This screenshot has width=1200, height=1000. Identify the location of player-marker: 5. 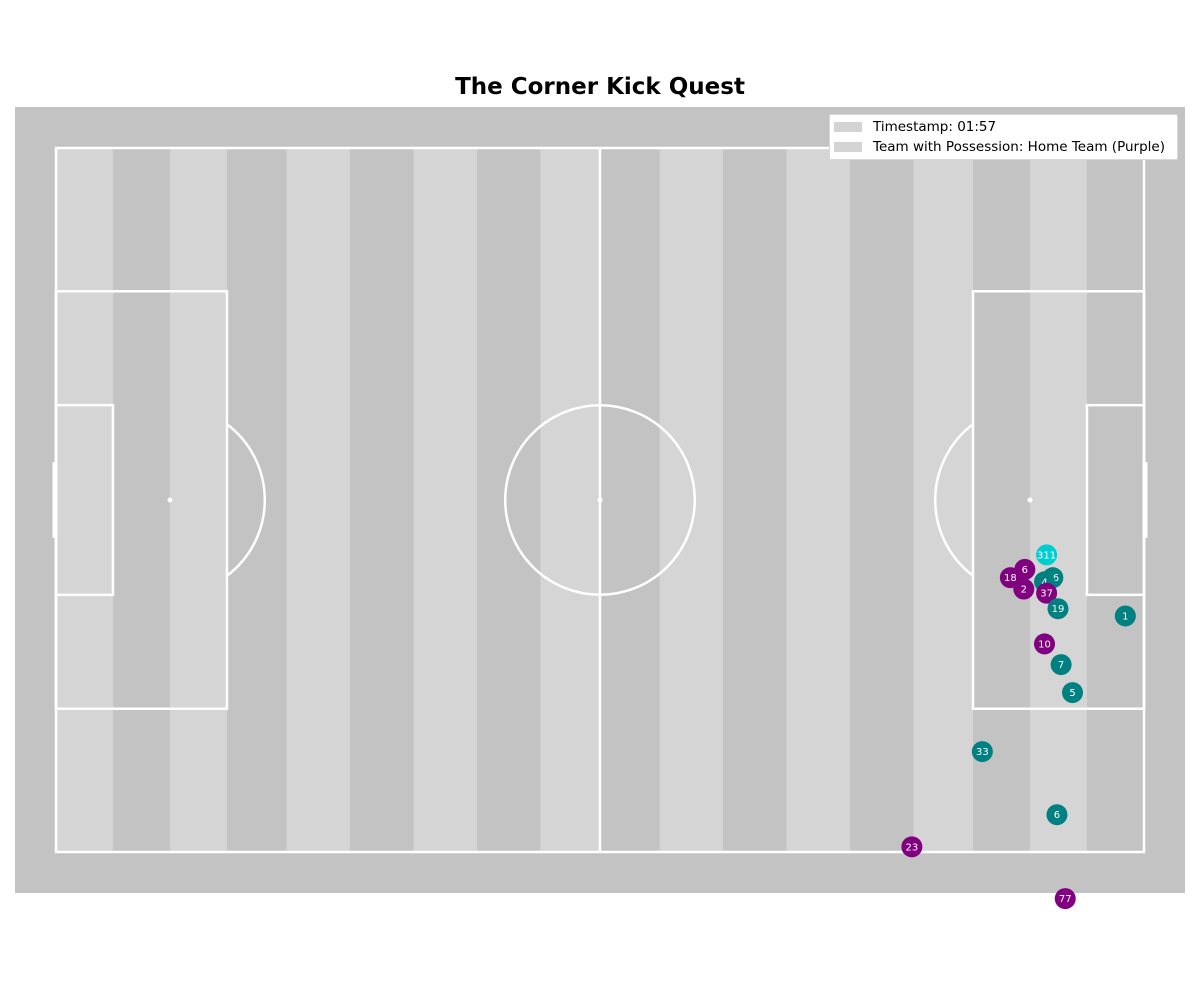
(1073, 693).